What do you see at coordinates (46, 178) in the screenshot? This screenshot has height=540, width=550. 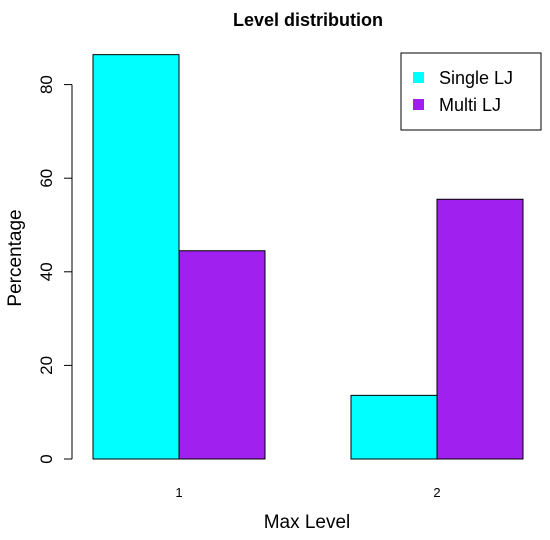 I see `y-tick-label: 60` at bounding box center [46, 178].